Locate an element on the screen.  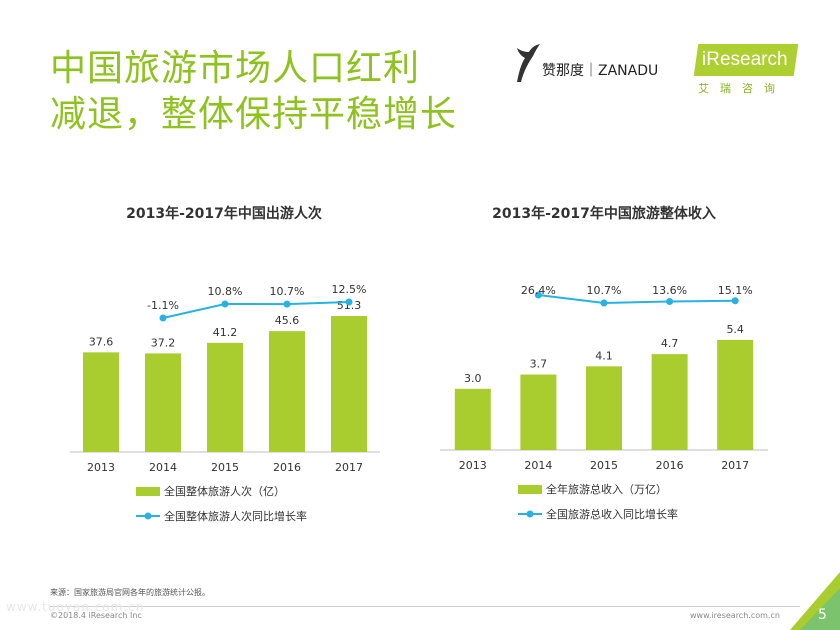
chart2-tick-2016: 2016 is located at coordinates (670, 465).